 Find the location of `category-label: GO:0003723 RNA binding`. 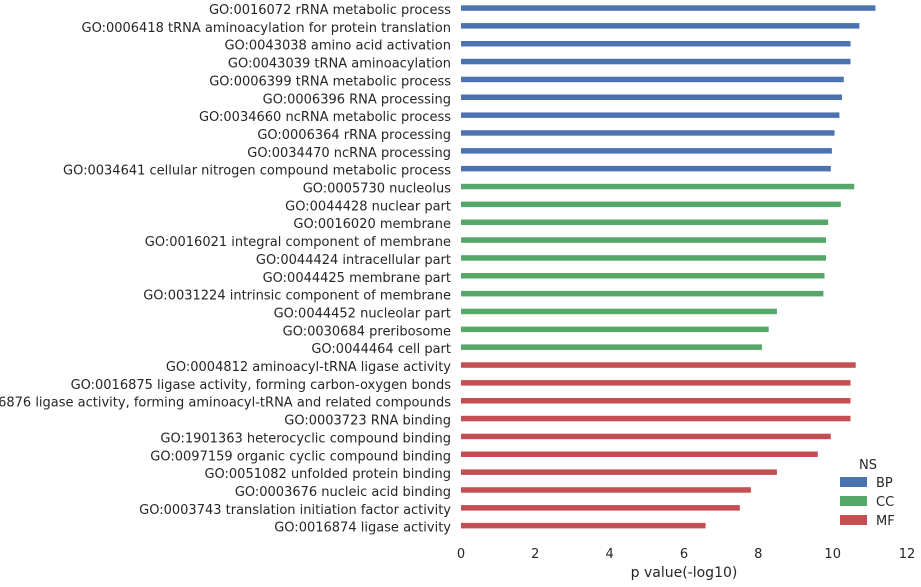

category-label: GO:0003723 RNA binding is located at coordinates (367, 421).